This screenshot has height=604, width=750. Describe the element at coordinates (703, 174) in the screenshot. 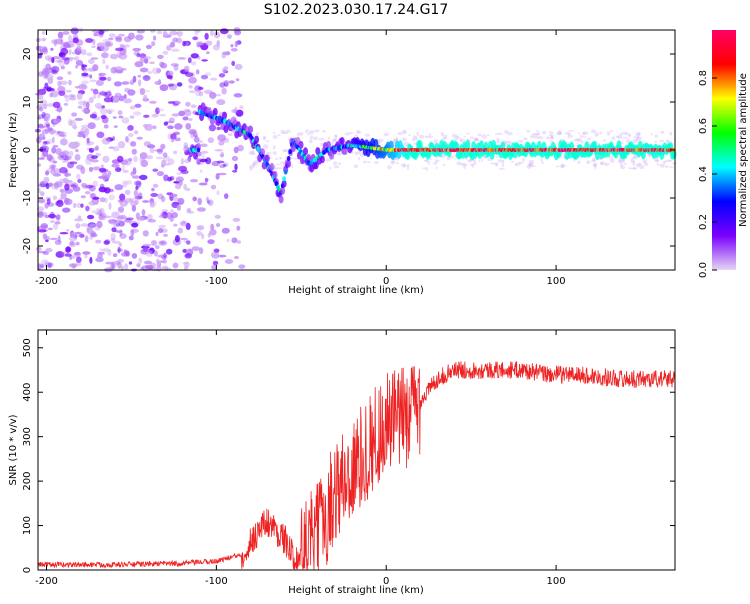

I see `colorbar-tick-label: 0.4` at that location.